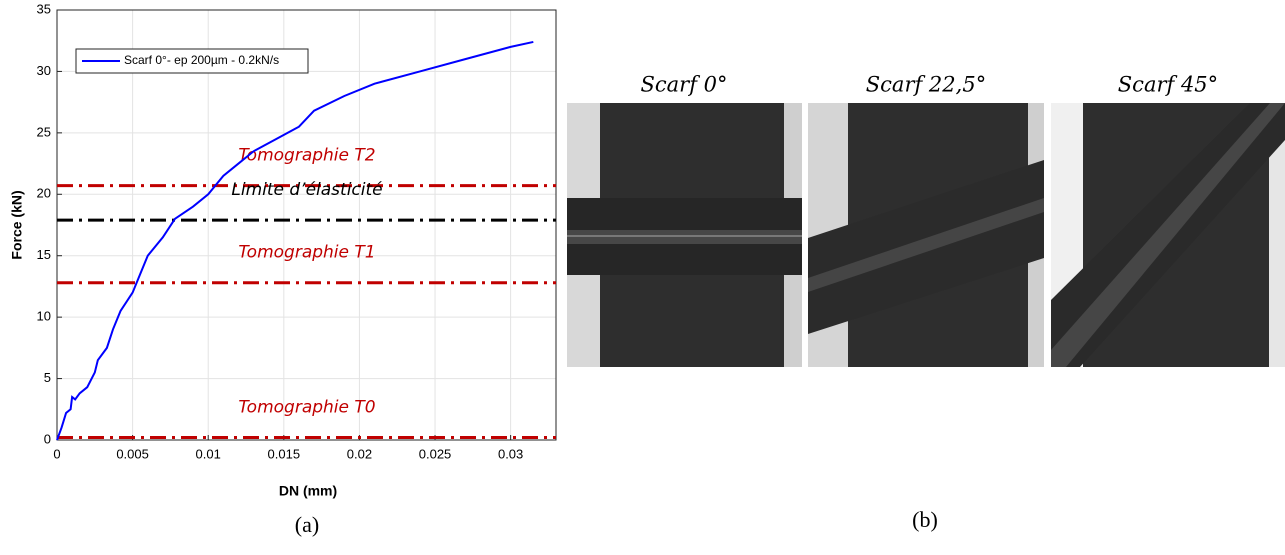 The width and height of the screenshot is (1285, 555). What do you see at coordinates (44, 8) in the screenshot?
I see `y-tick-label: 35` at bounding box center [44, 8].